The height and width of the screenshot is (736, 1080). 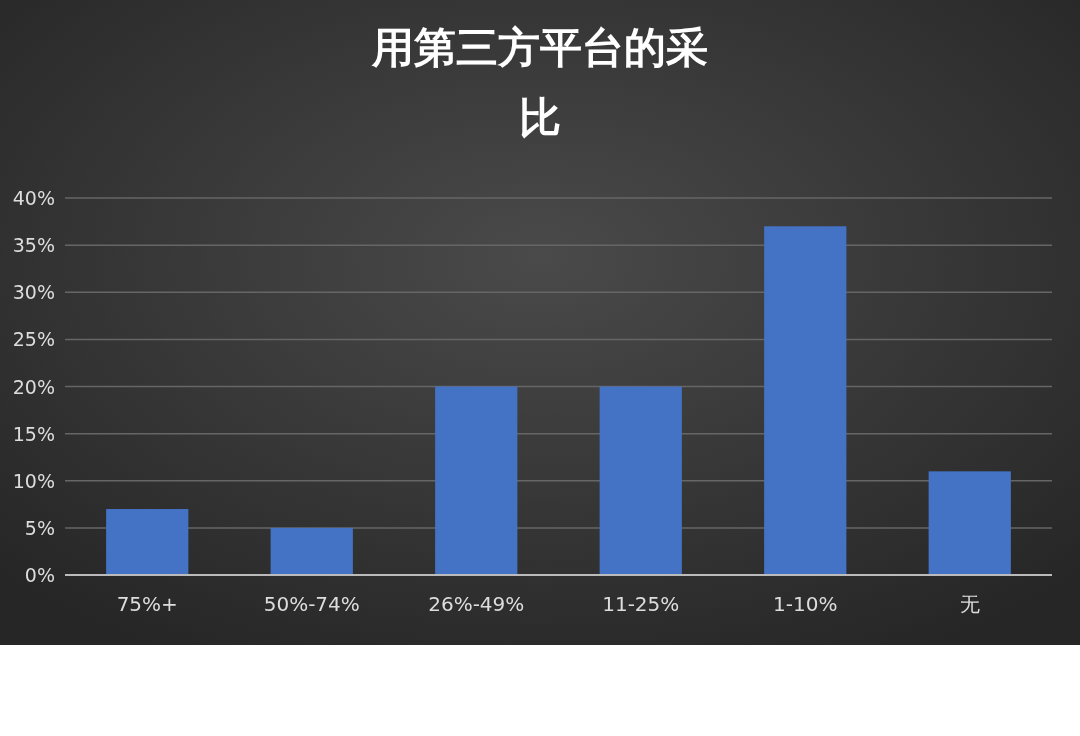 What do you see at coordinates (147, 604) in the screenshot?
I see `x-tick-label: 75%+` at bounding box center [147, 604].